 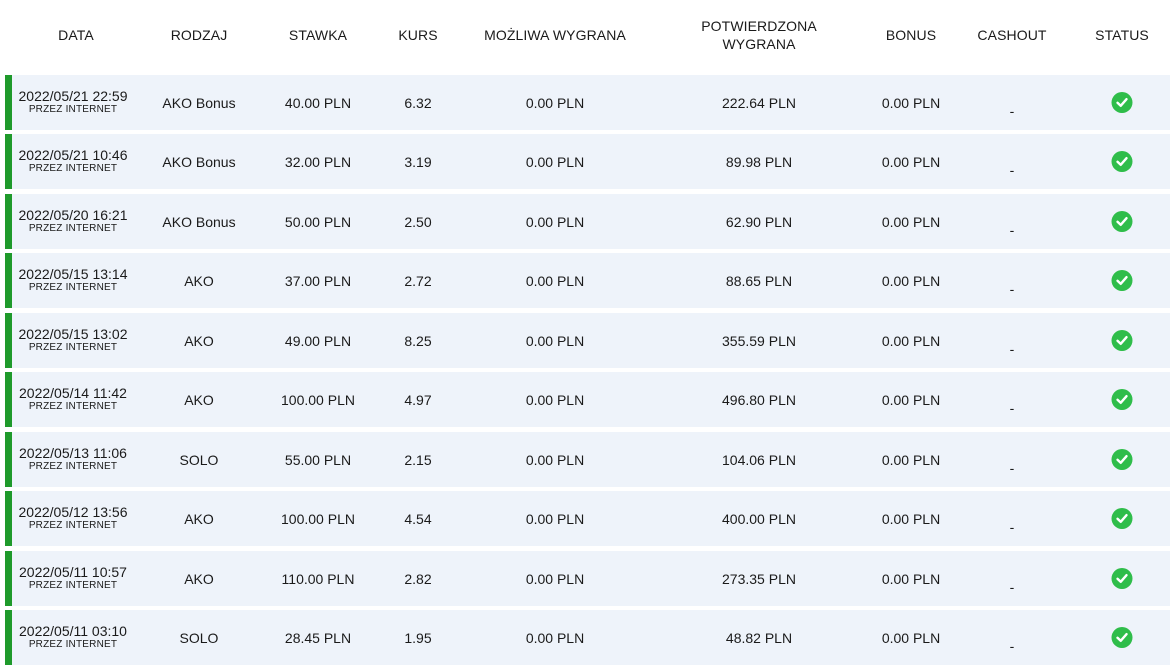 What do you see at coordinates (318, 102) in the screenshot?
I see `cell-stake: 40.00 PLN` at bounding box center [318, 102].